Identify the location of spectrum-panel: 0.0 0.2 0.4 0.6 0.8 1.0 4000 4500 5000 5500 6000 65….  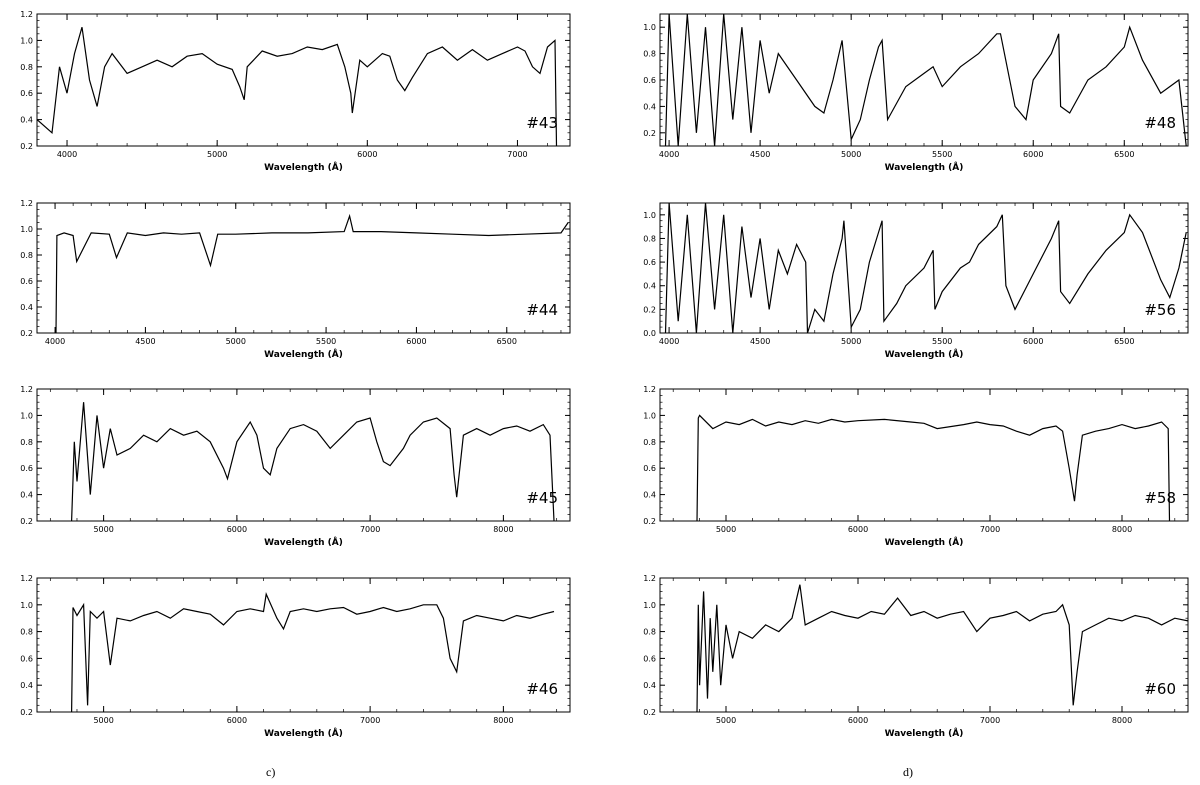
(916, 281).